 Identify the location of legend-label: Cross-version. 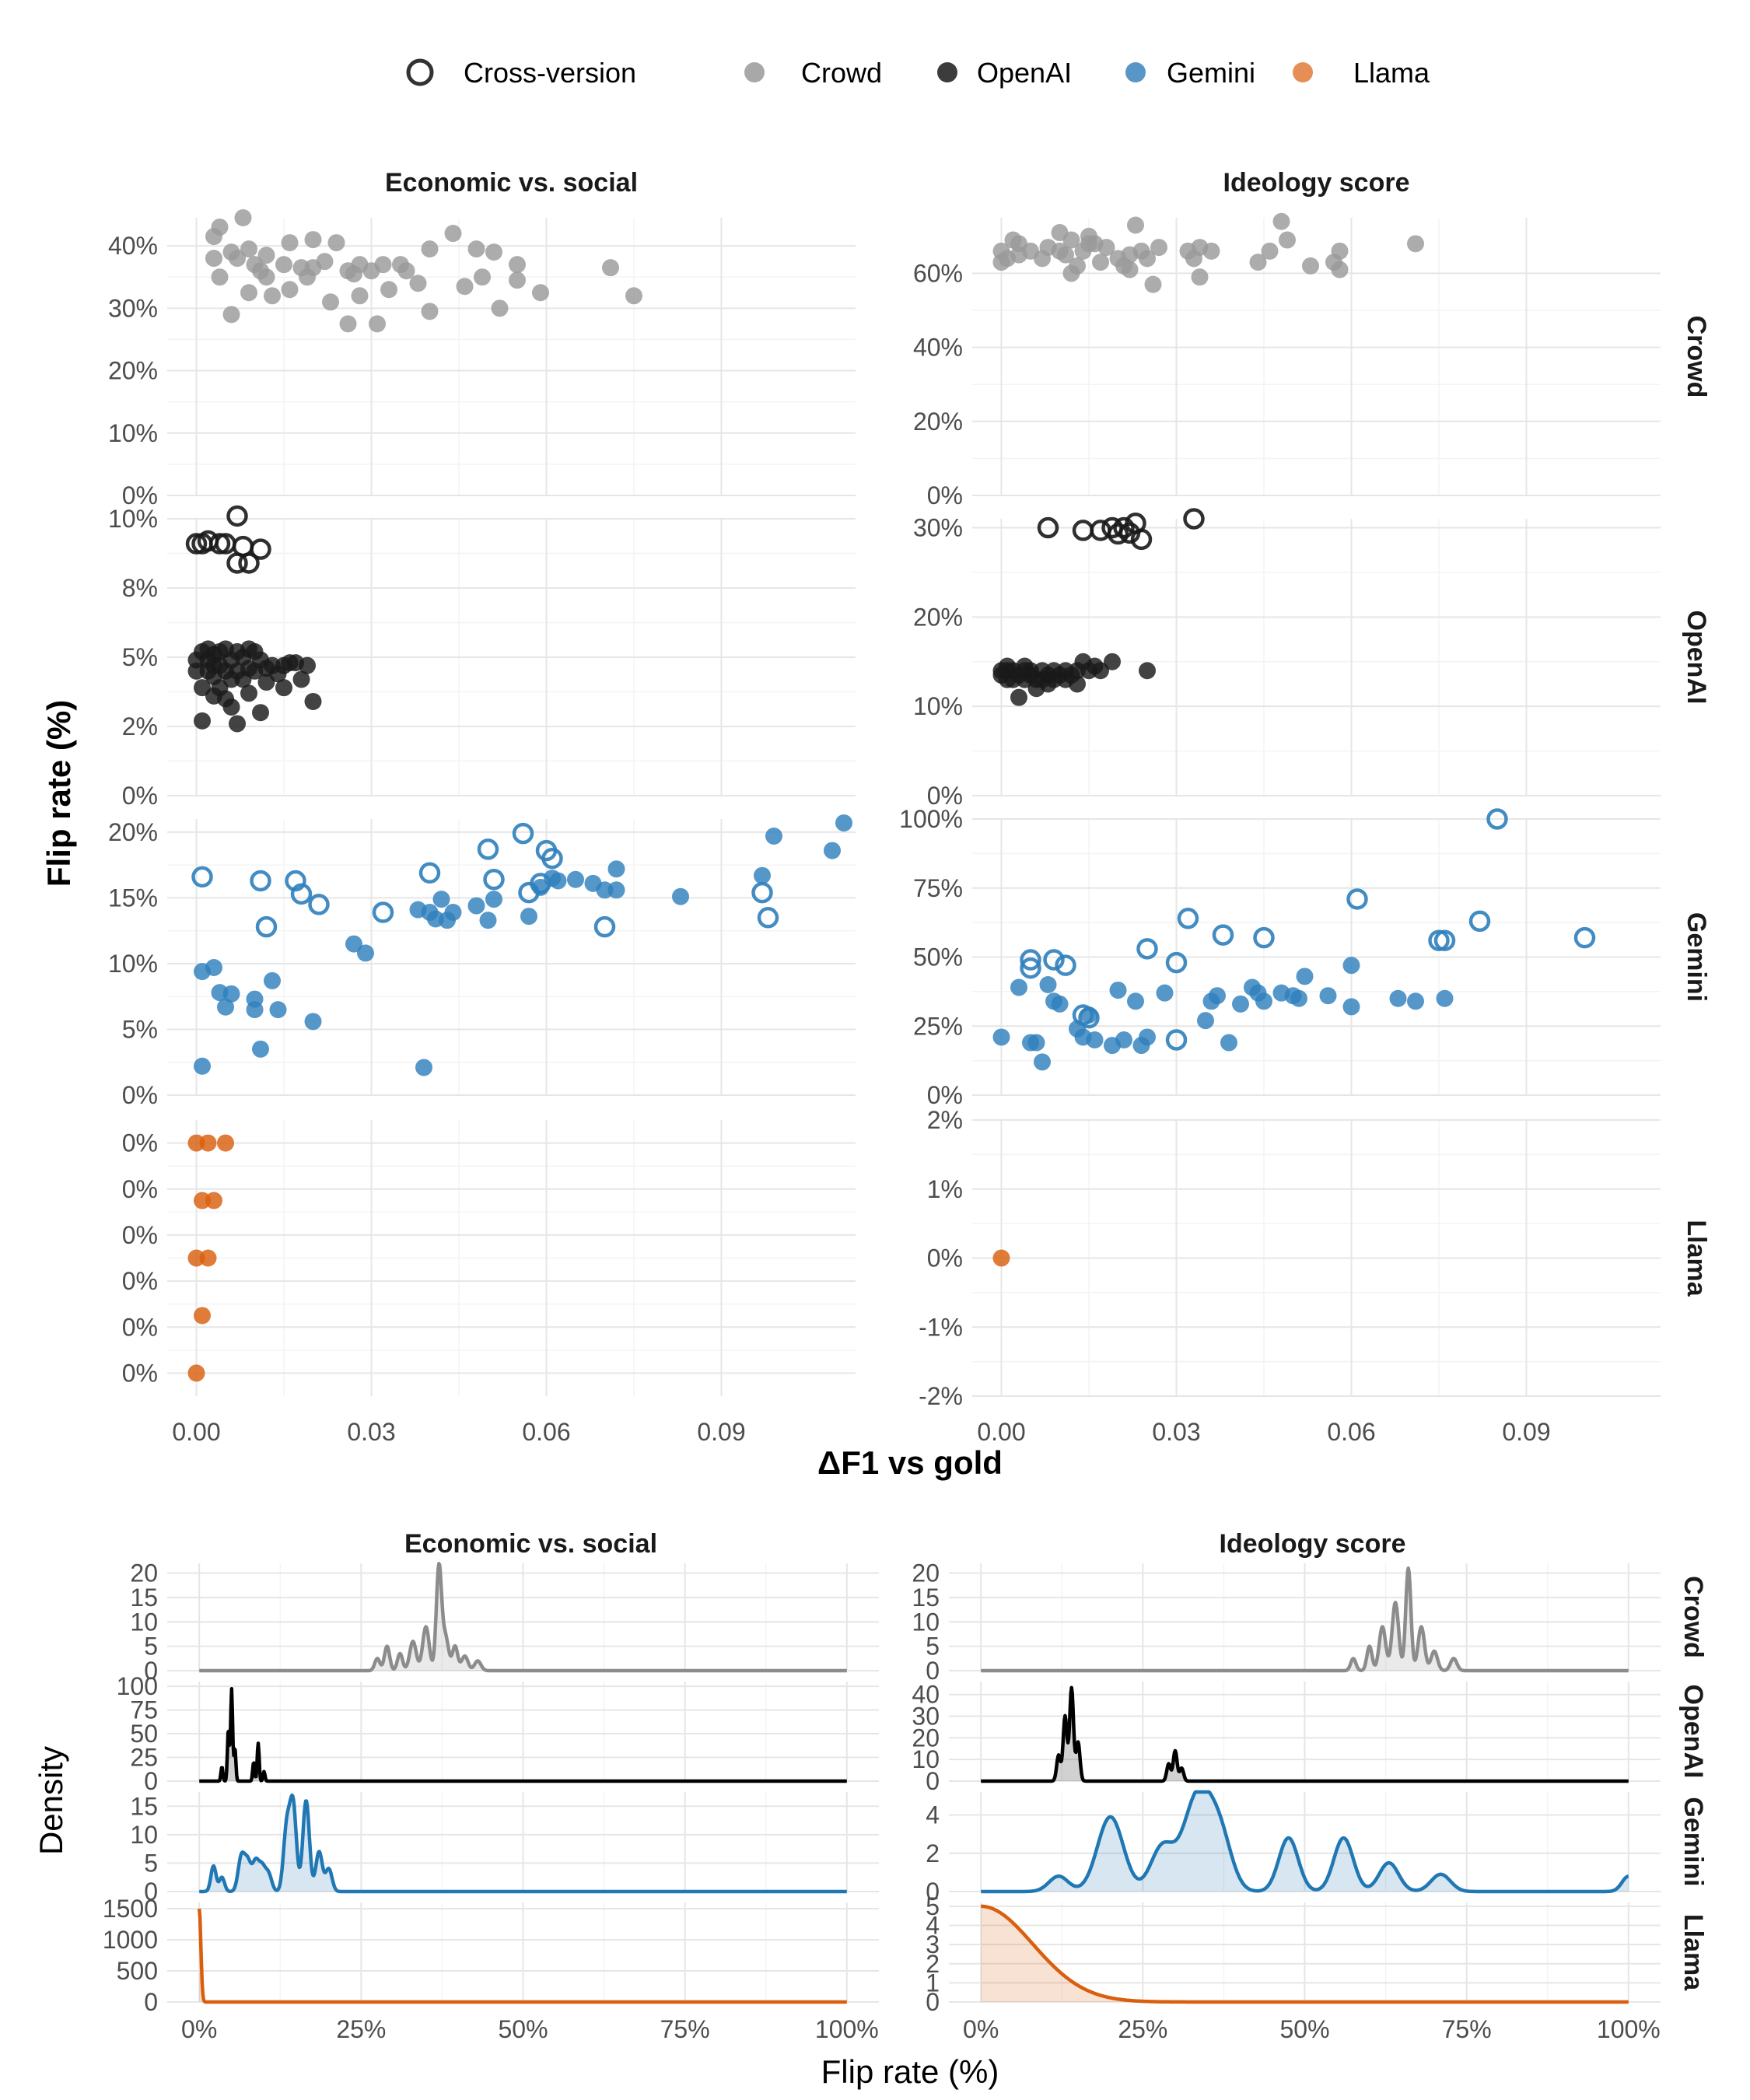
(550, 73).